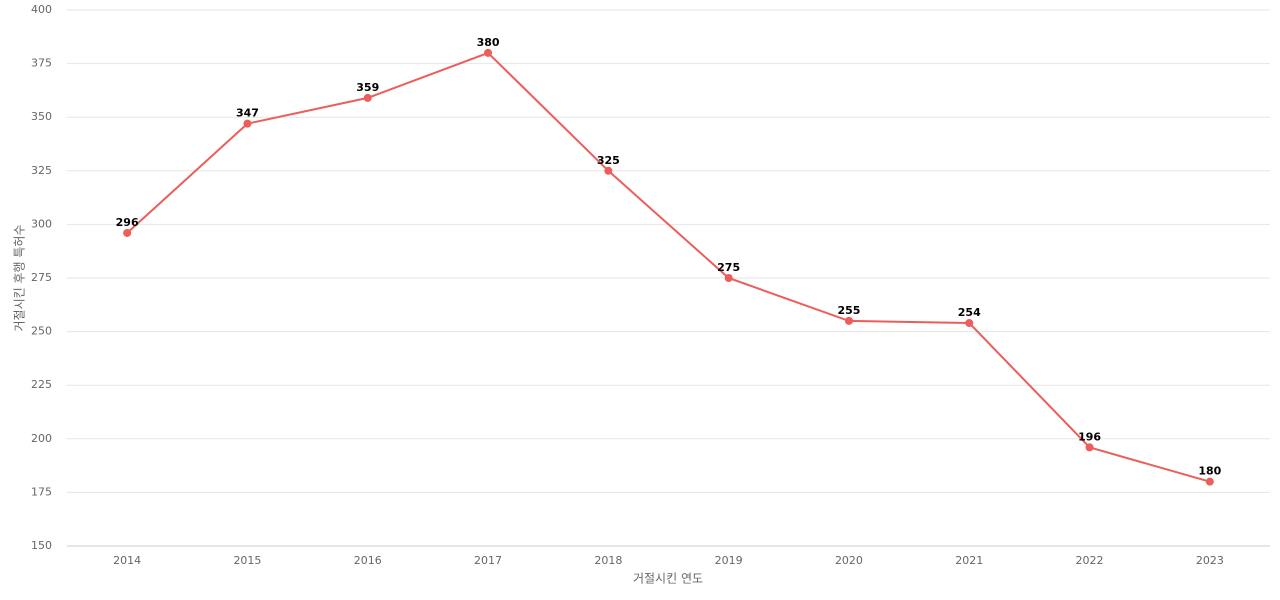  I want to click on data-label: 296, so click(127, 222).